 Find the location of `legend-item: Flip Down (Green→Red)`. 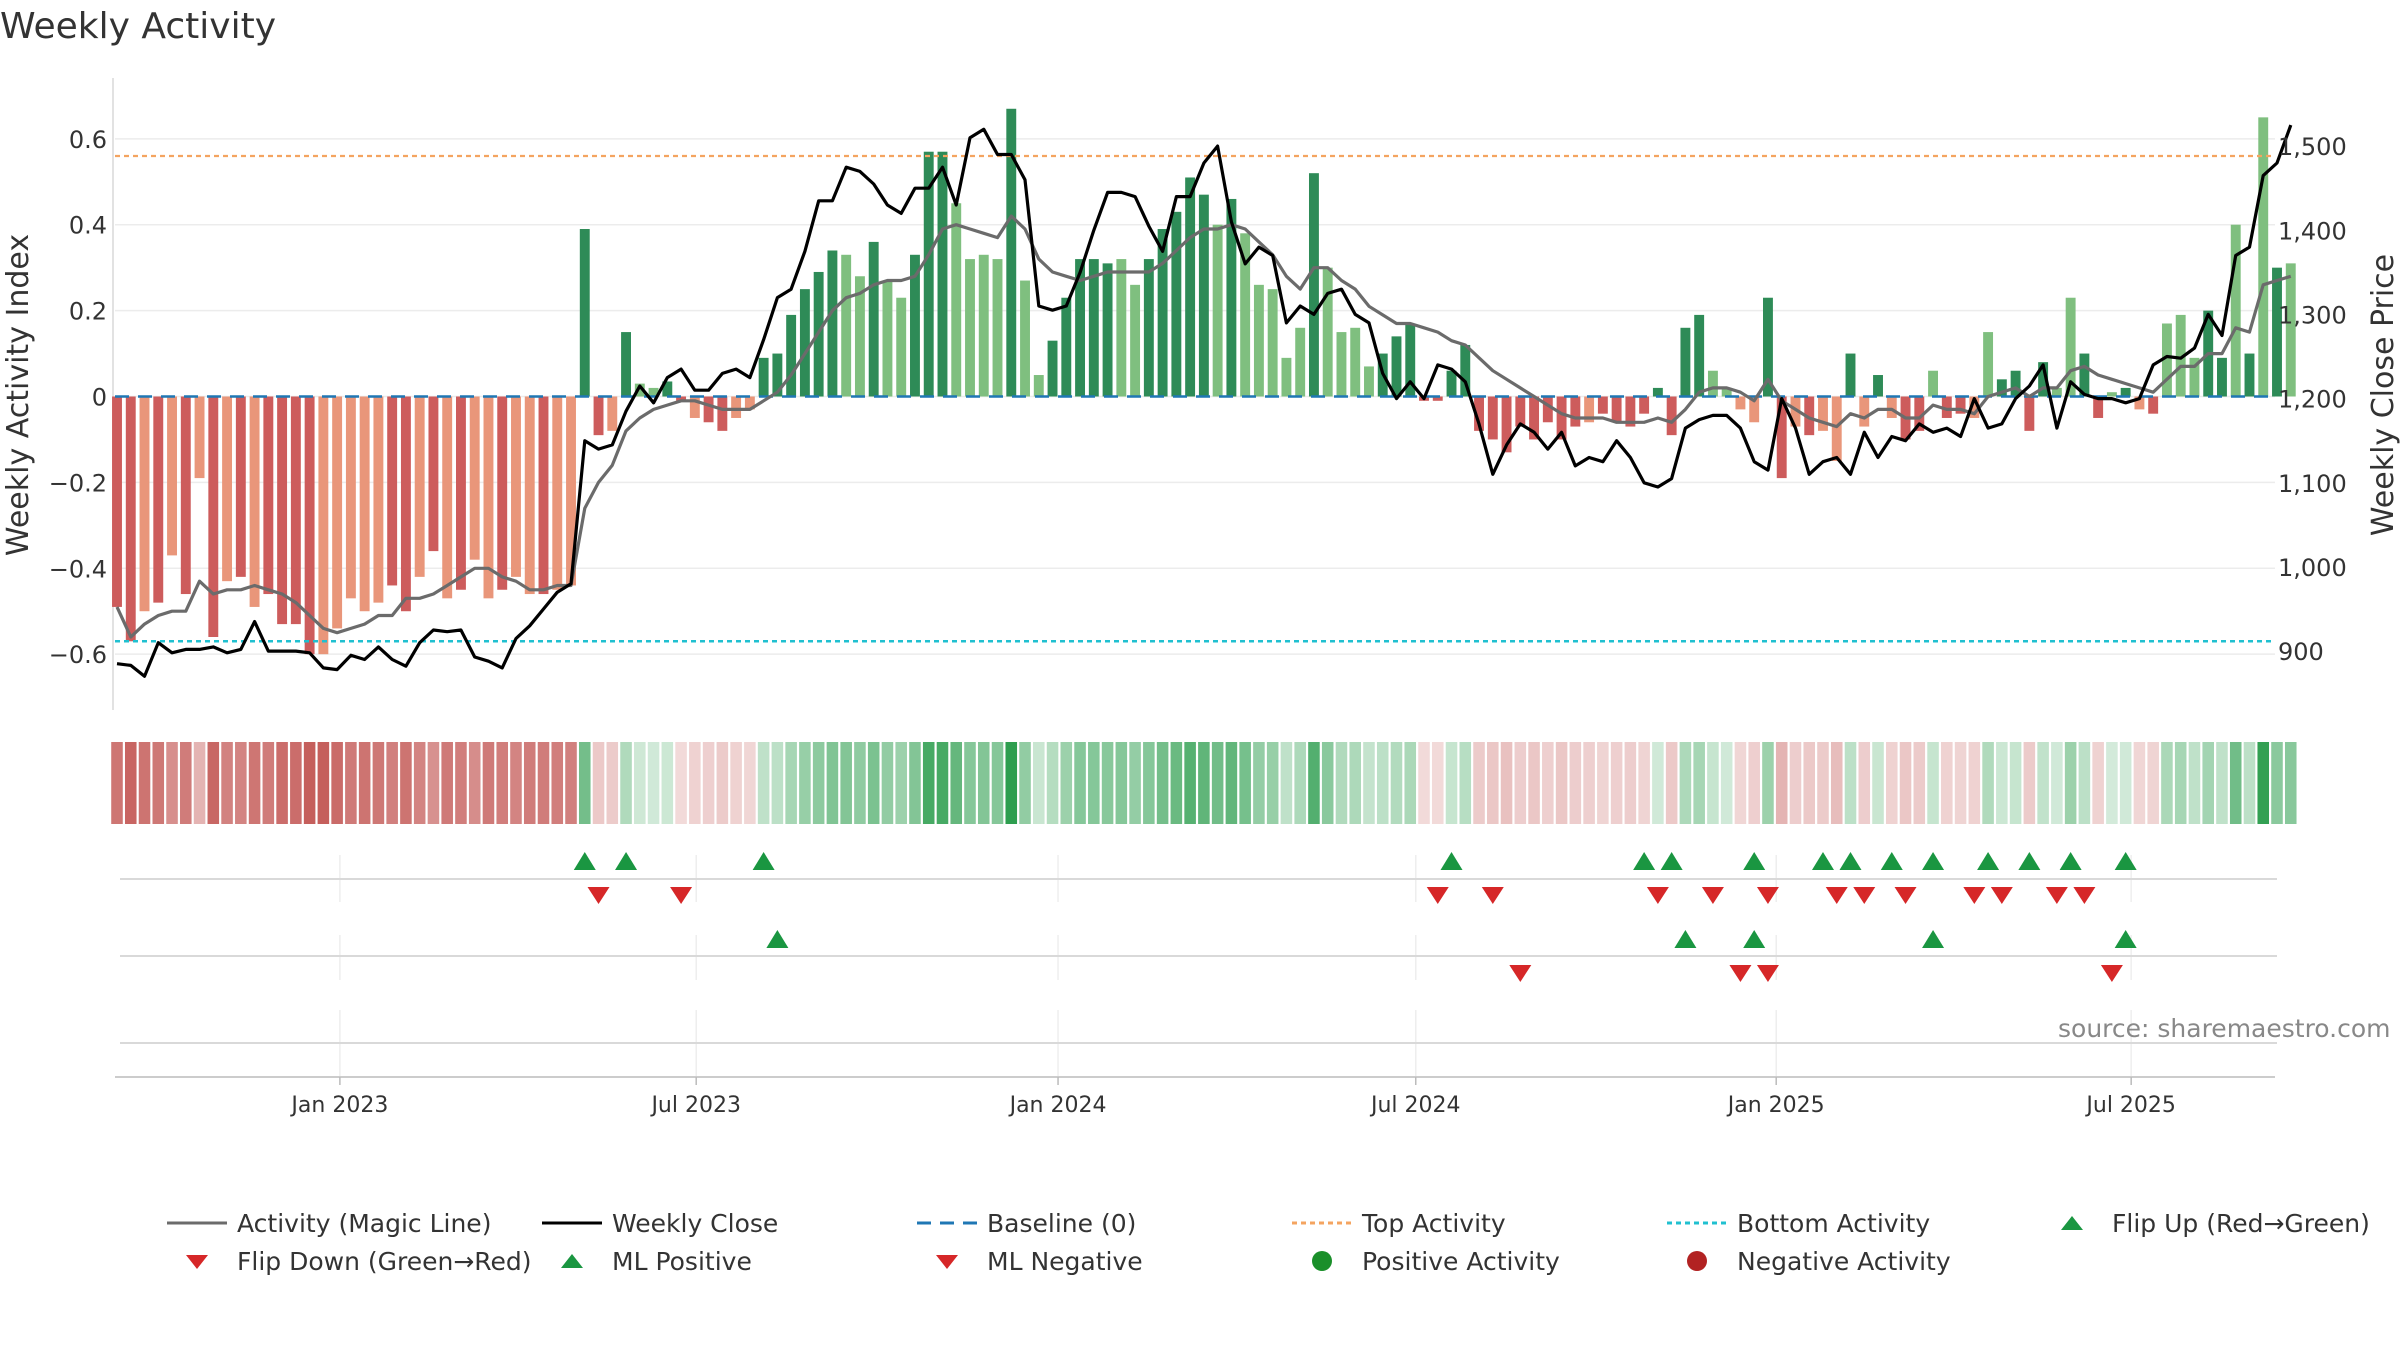

legend-item: Flip Down (Green→Red) is located at coordinates (348, 1261).